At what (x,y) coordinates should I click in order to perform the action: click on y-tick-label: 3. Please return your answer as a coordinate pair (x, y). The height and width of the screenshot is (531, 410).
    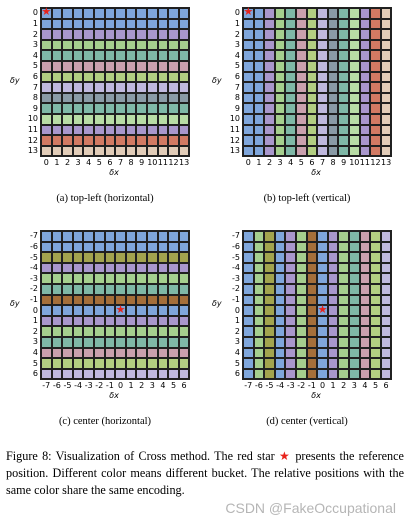
    Looking at the image, I should click on (237, 342).